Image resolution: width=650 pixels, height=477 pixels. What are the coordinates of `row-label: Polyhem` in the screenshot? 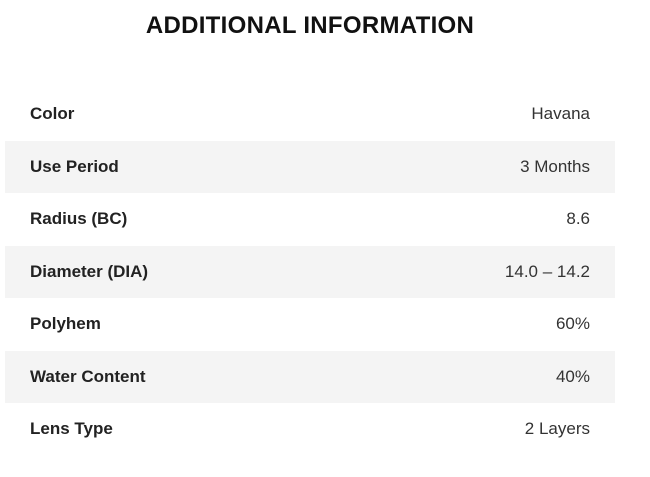 It's located at (65, 324).